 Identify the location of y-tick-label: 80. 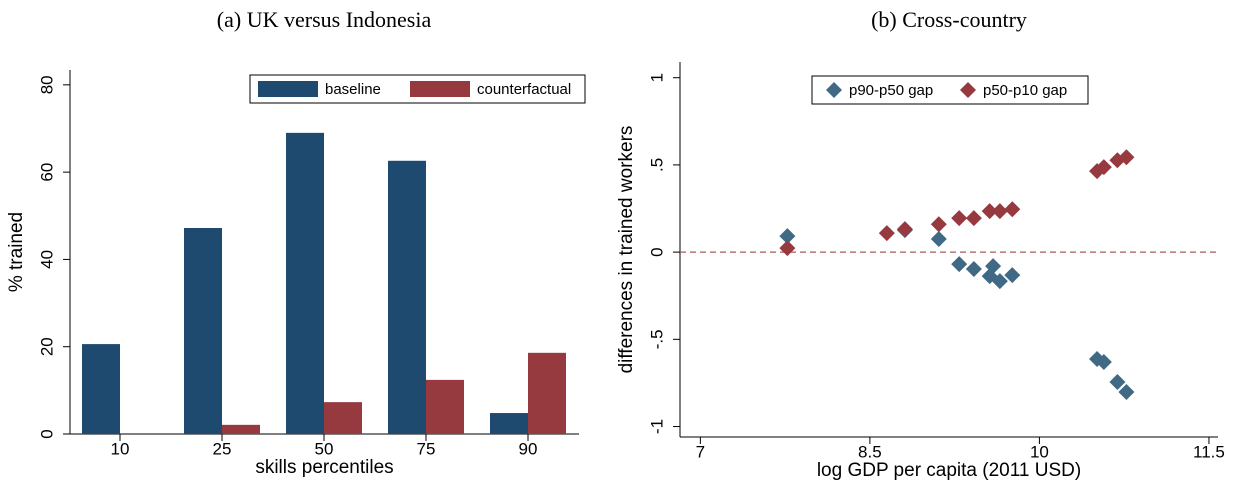
(46, 84).